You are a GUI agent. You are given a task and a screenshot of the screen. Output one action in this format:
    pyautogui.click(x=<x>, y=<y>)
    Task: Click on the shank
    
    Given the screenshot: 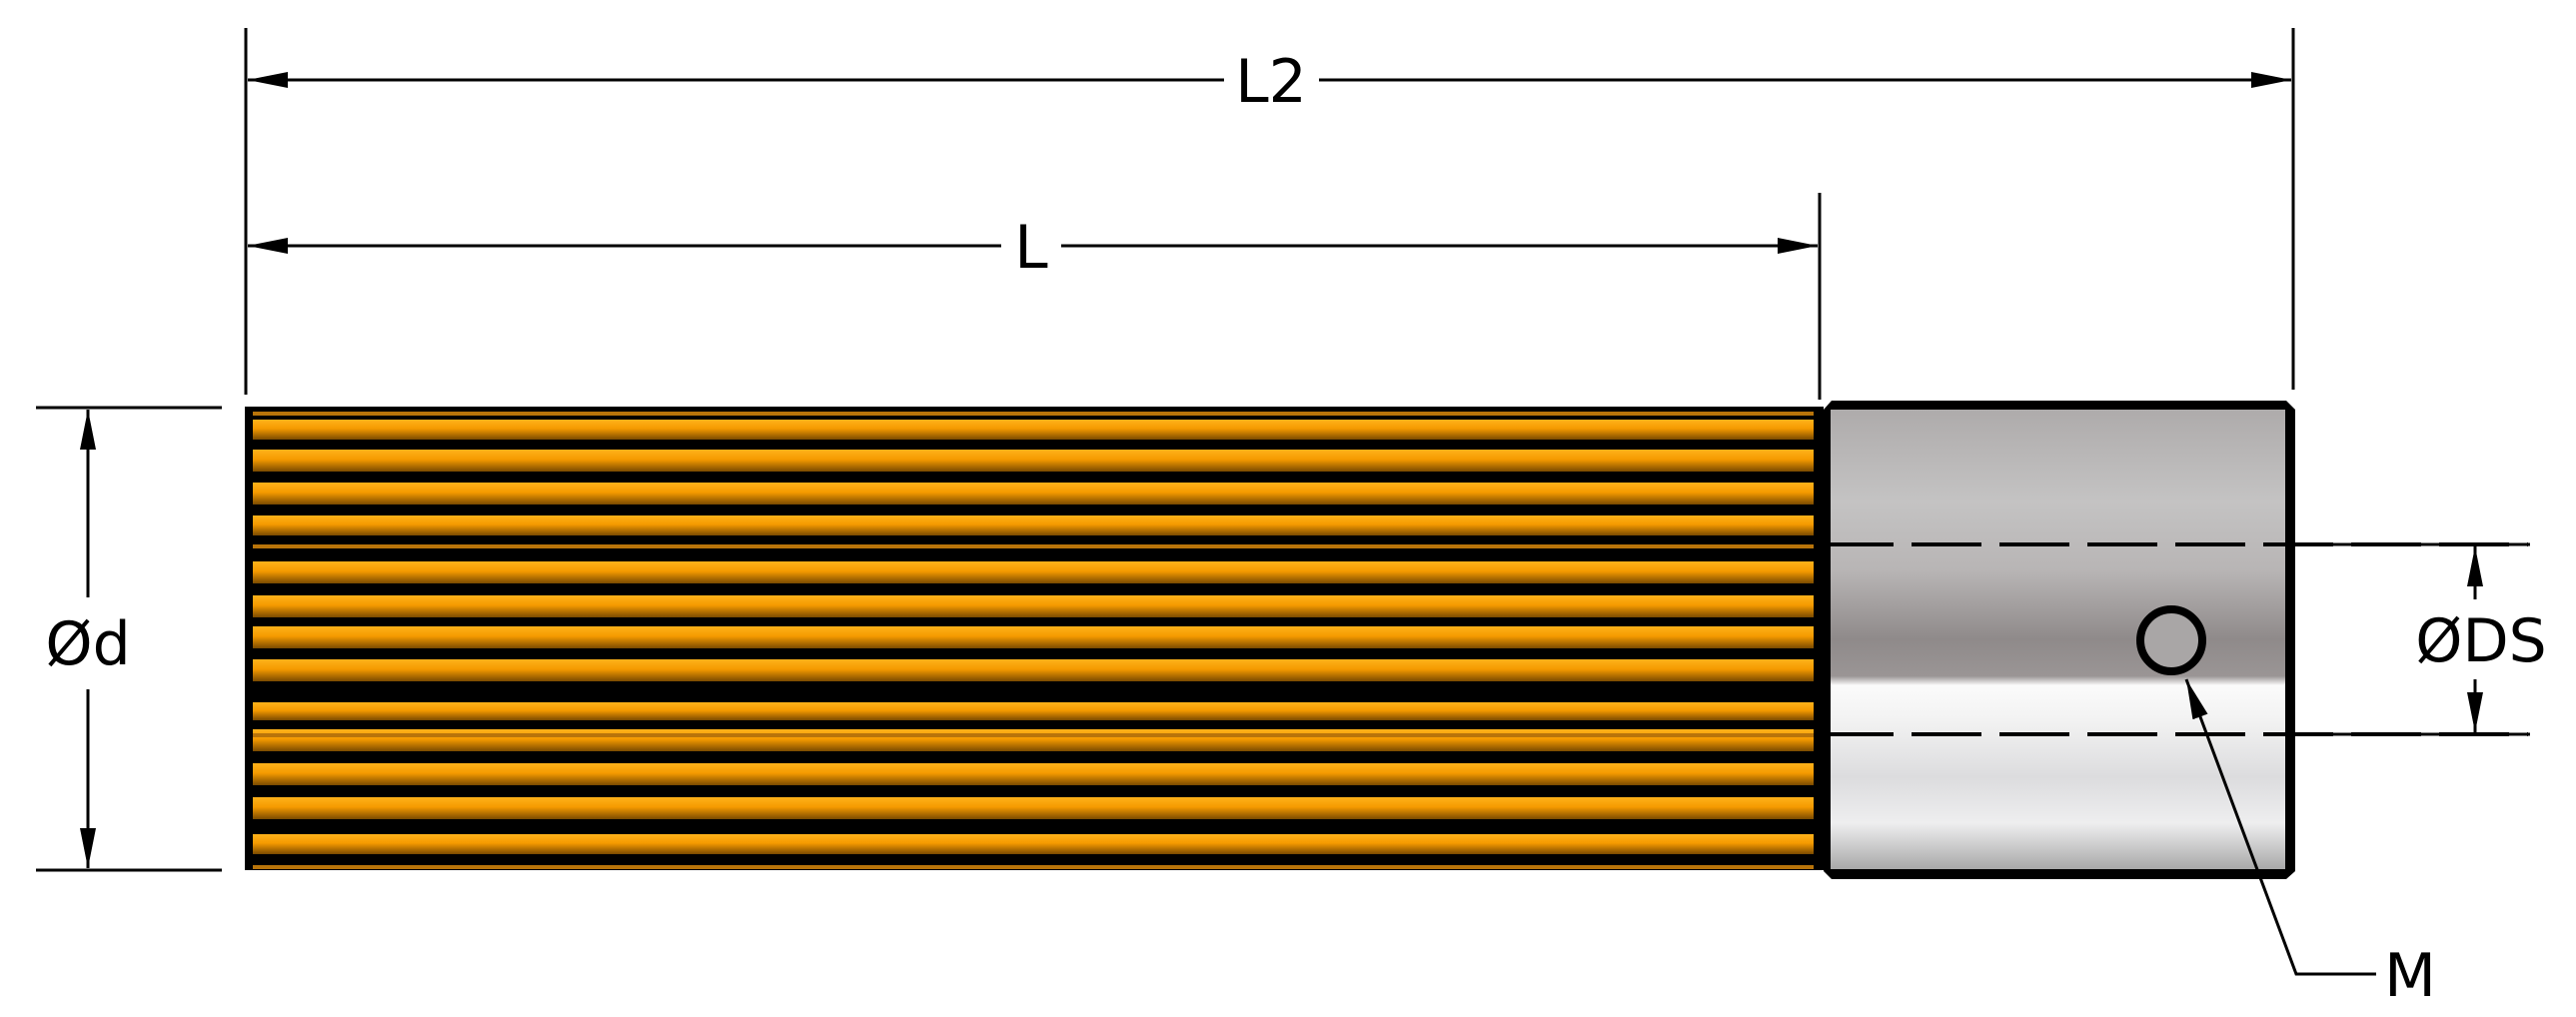 What is the action you would take?
    pyautogui.click(x=2176, y=640)
    